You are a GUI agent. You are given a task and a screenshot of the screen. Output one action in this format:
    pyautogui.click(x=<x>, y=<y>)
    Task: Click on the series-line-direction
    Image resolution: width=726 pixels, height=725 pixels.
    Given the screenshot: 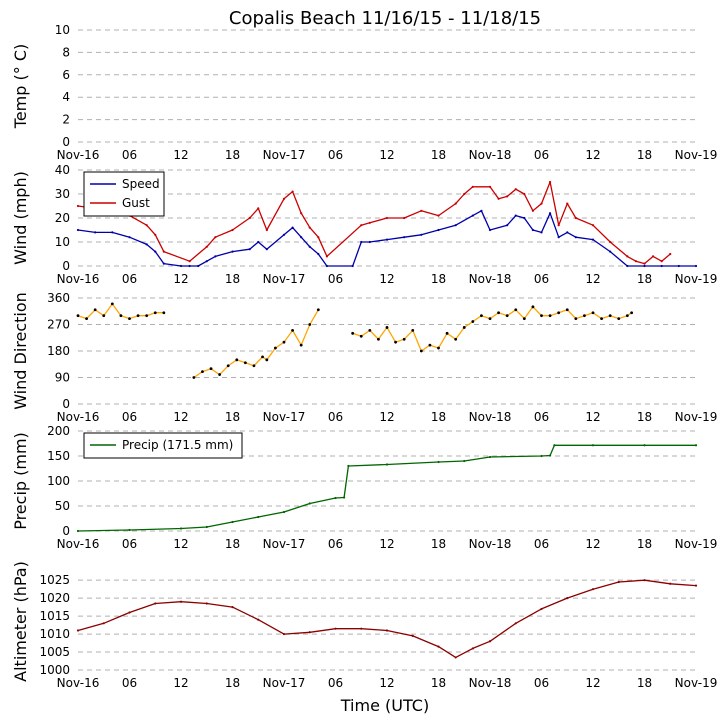 What is the action you would take?
    pyautogui.click(x=354, y=340)
    